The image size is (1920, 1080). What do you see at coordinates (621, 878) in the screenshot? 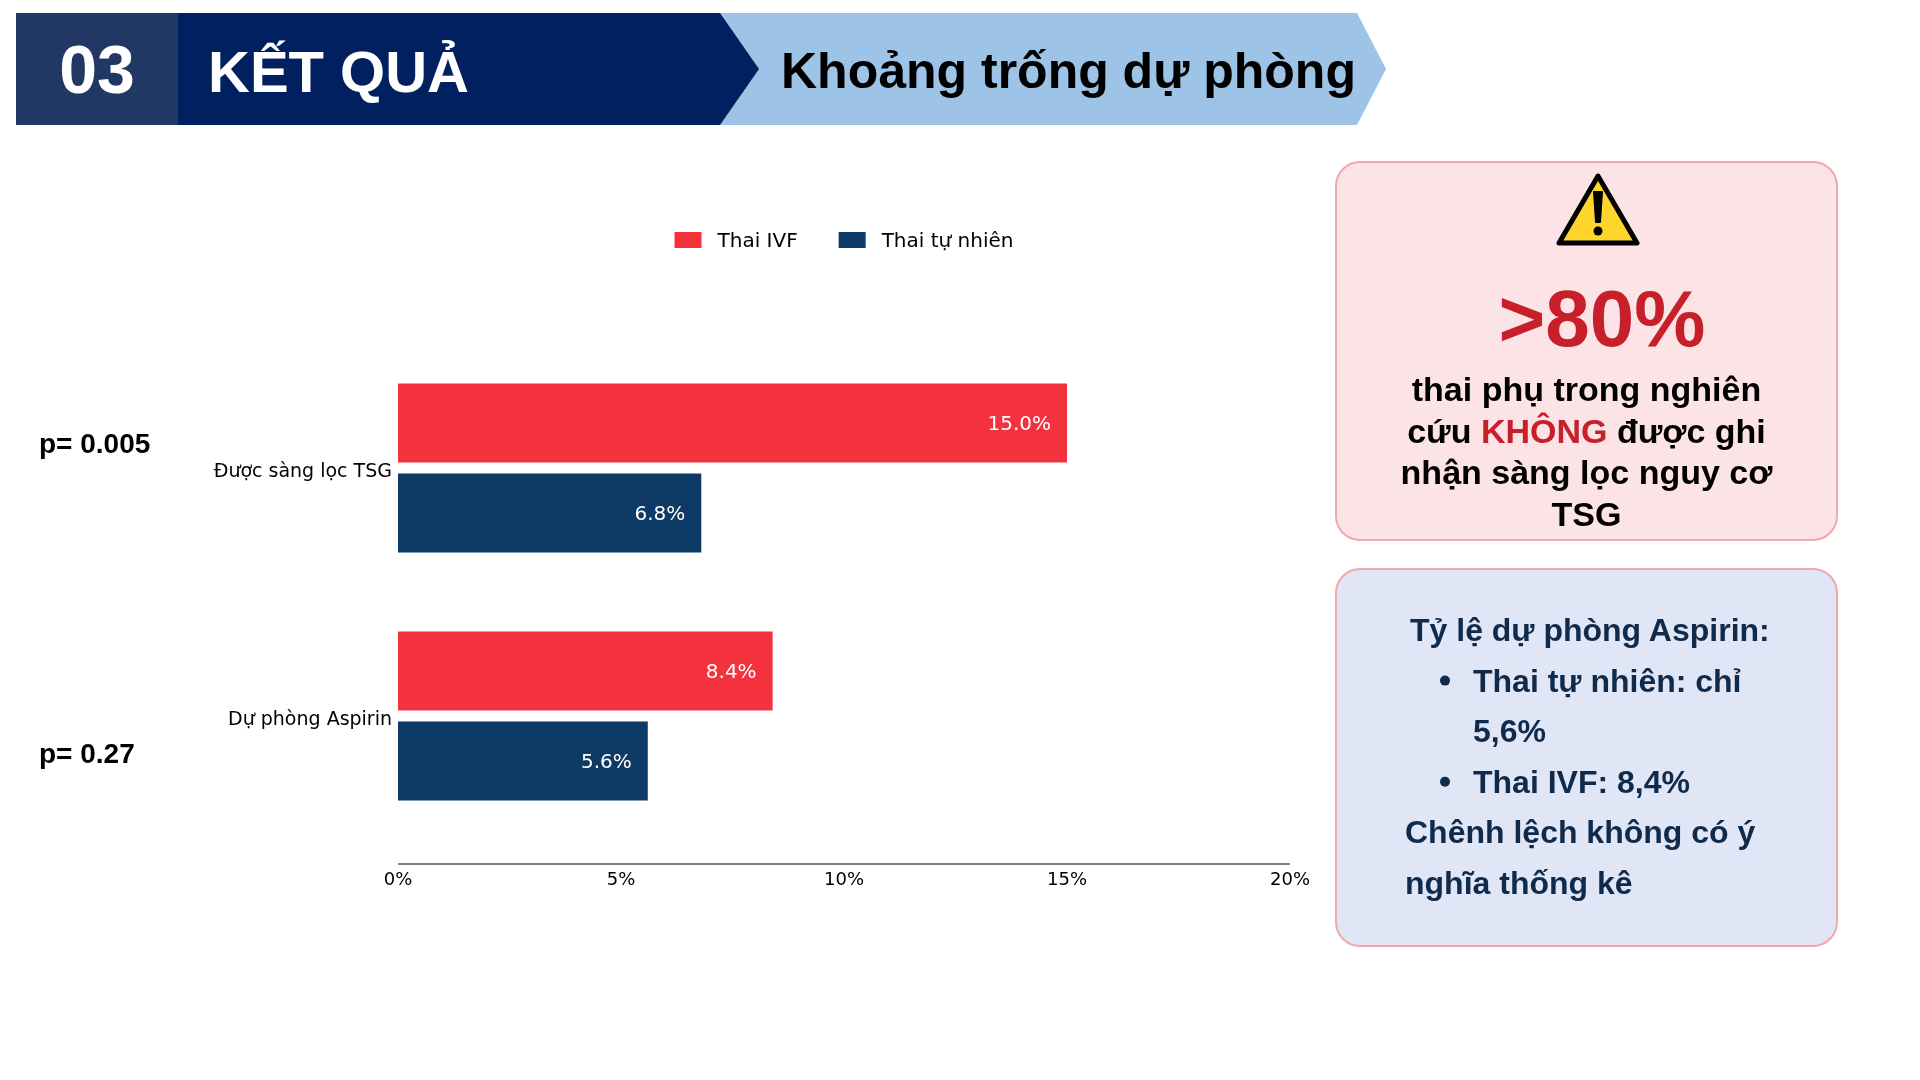
I see `x-tick-label: 5%` at bounding box center [621, 878].